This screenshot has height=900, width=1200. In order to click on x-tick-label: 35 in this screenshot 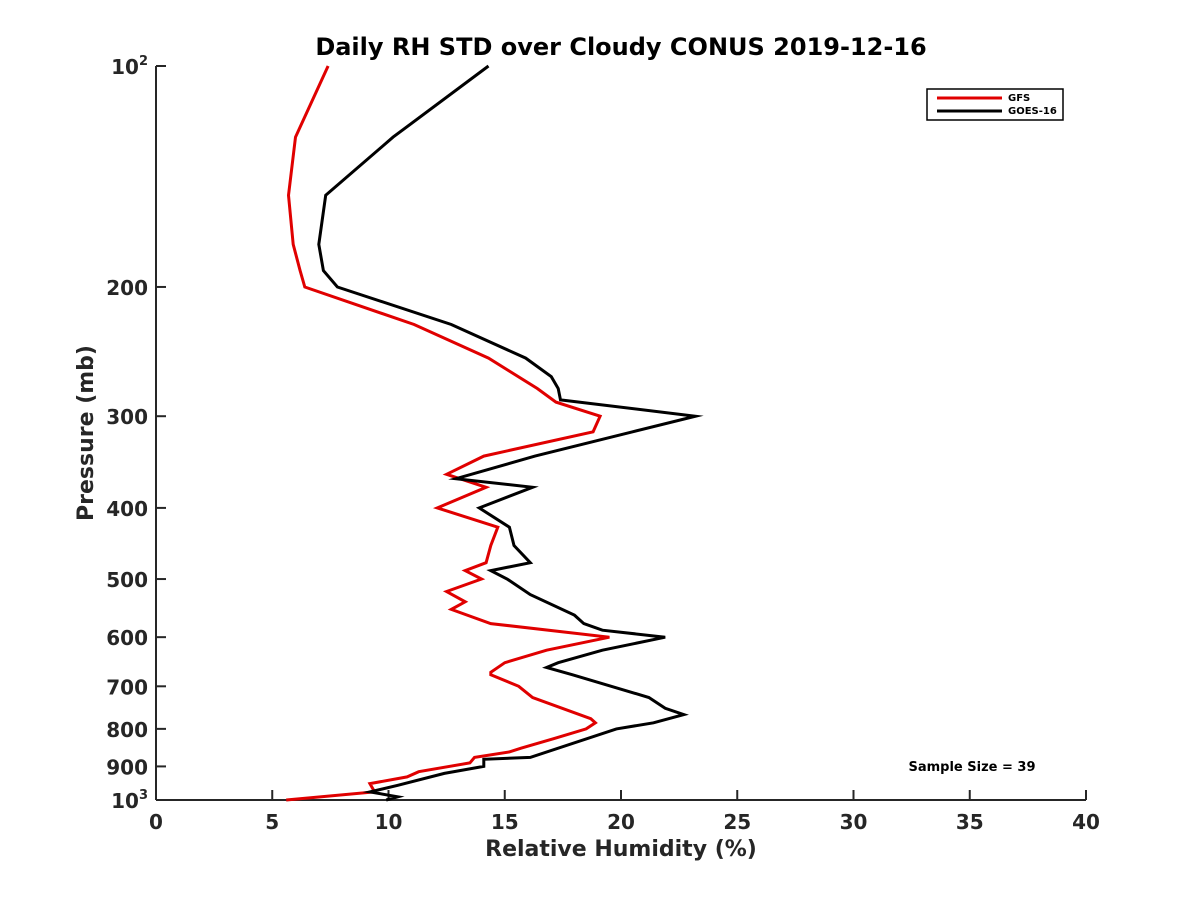, I will do `click(970, 822)`.